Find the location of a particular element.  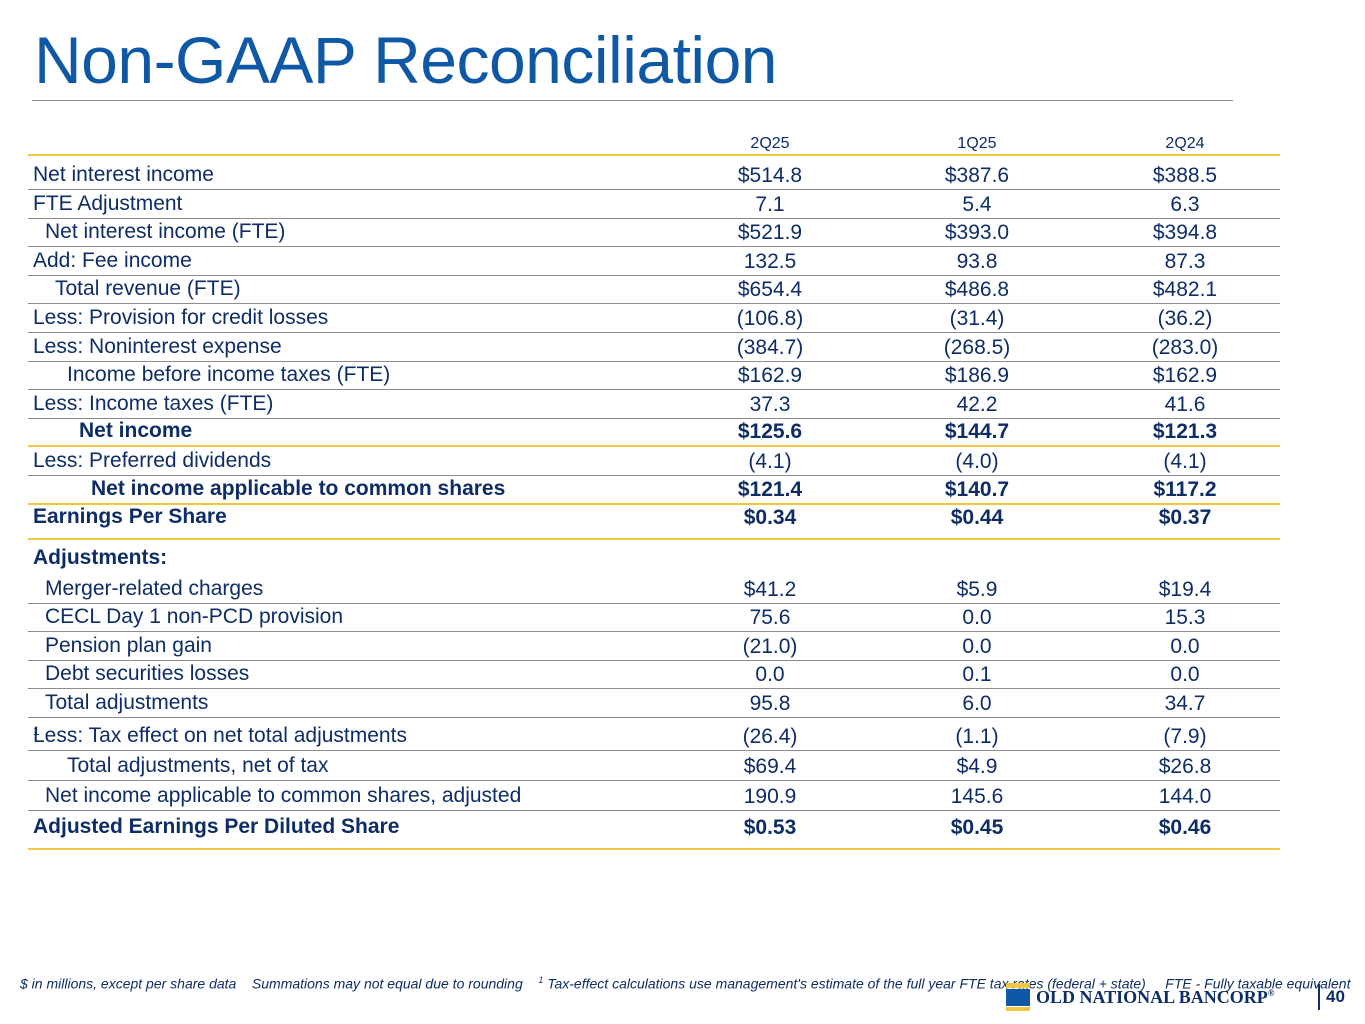

cell-value: 95.8 is located at coordinates (770, 703).